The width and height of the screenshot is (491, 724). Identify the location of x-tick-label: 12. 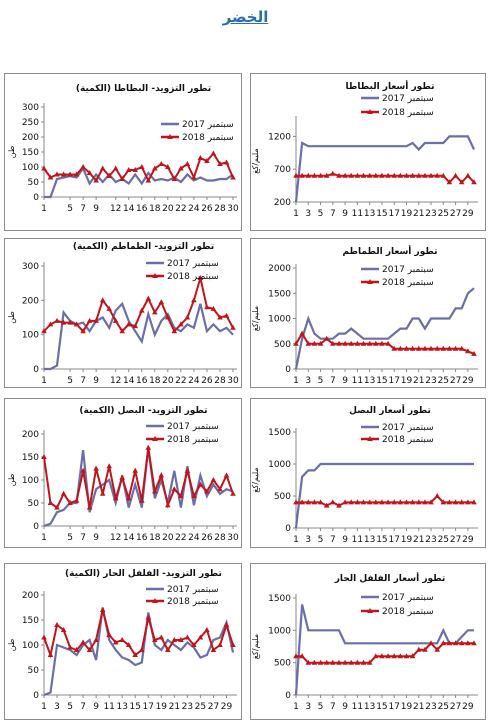
(115, 209).